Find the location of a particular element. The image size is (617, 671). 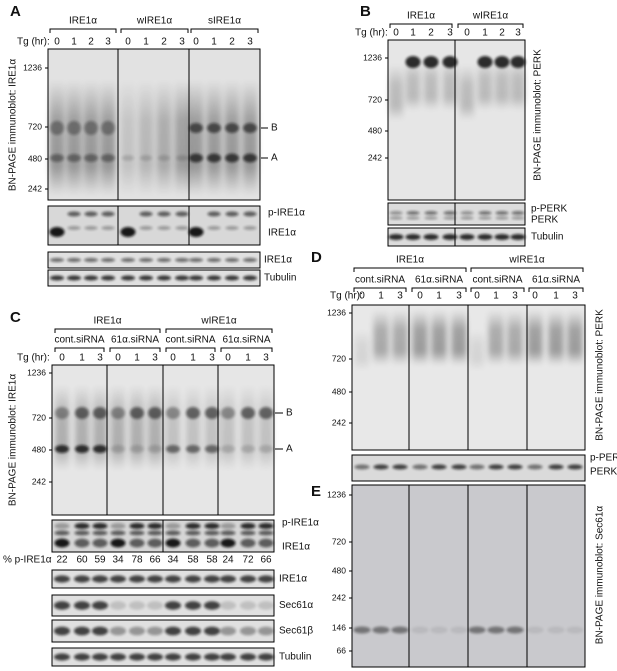

blot-label: p-PERK is located at coordinates (603, 458).